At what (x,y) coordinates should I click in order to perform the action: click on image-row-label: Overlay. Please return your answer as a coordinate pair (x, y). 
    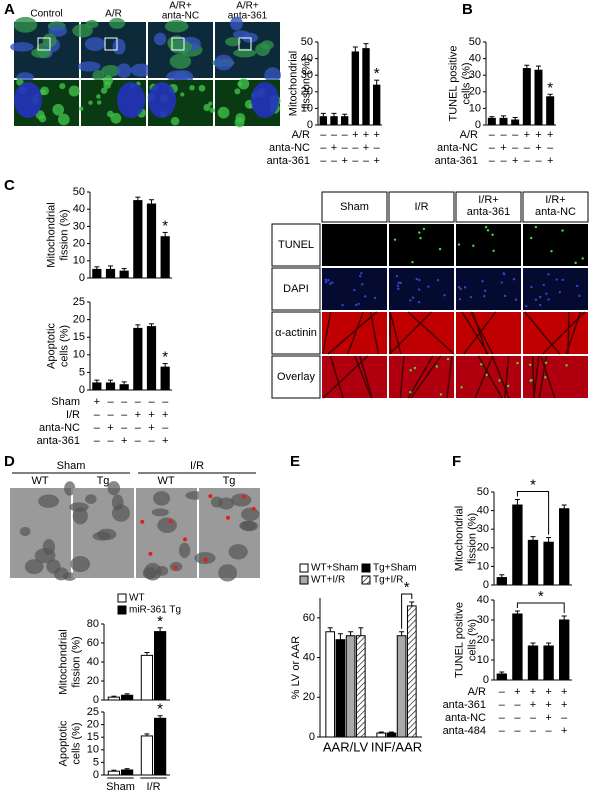
    Looking at the image, I should click on (296, 377).